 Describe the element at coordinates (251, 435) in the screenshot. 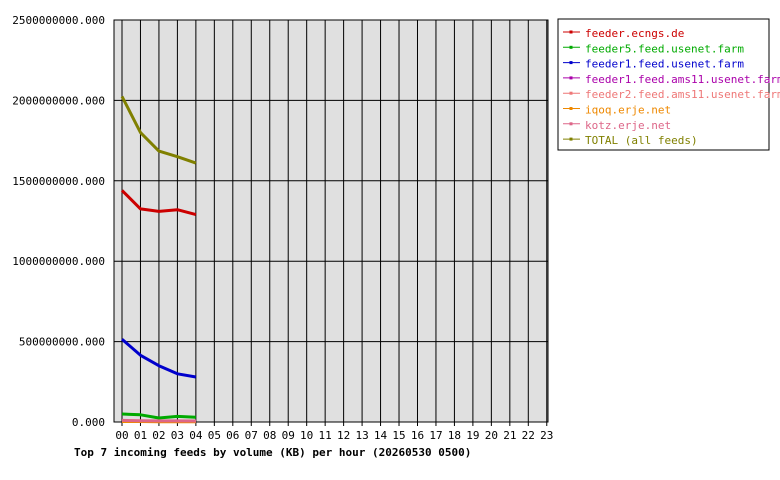

I see `x-tick-label: 07` at that location.